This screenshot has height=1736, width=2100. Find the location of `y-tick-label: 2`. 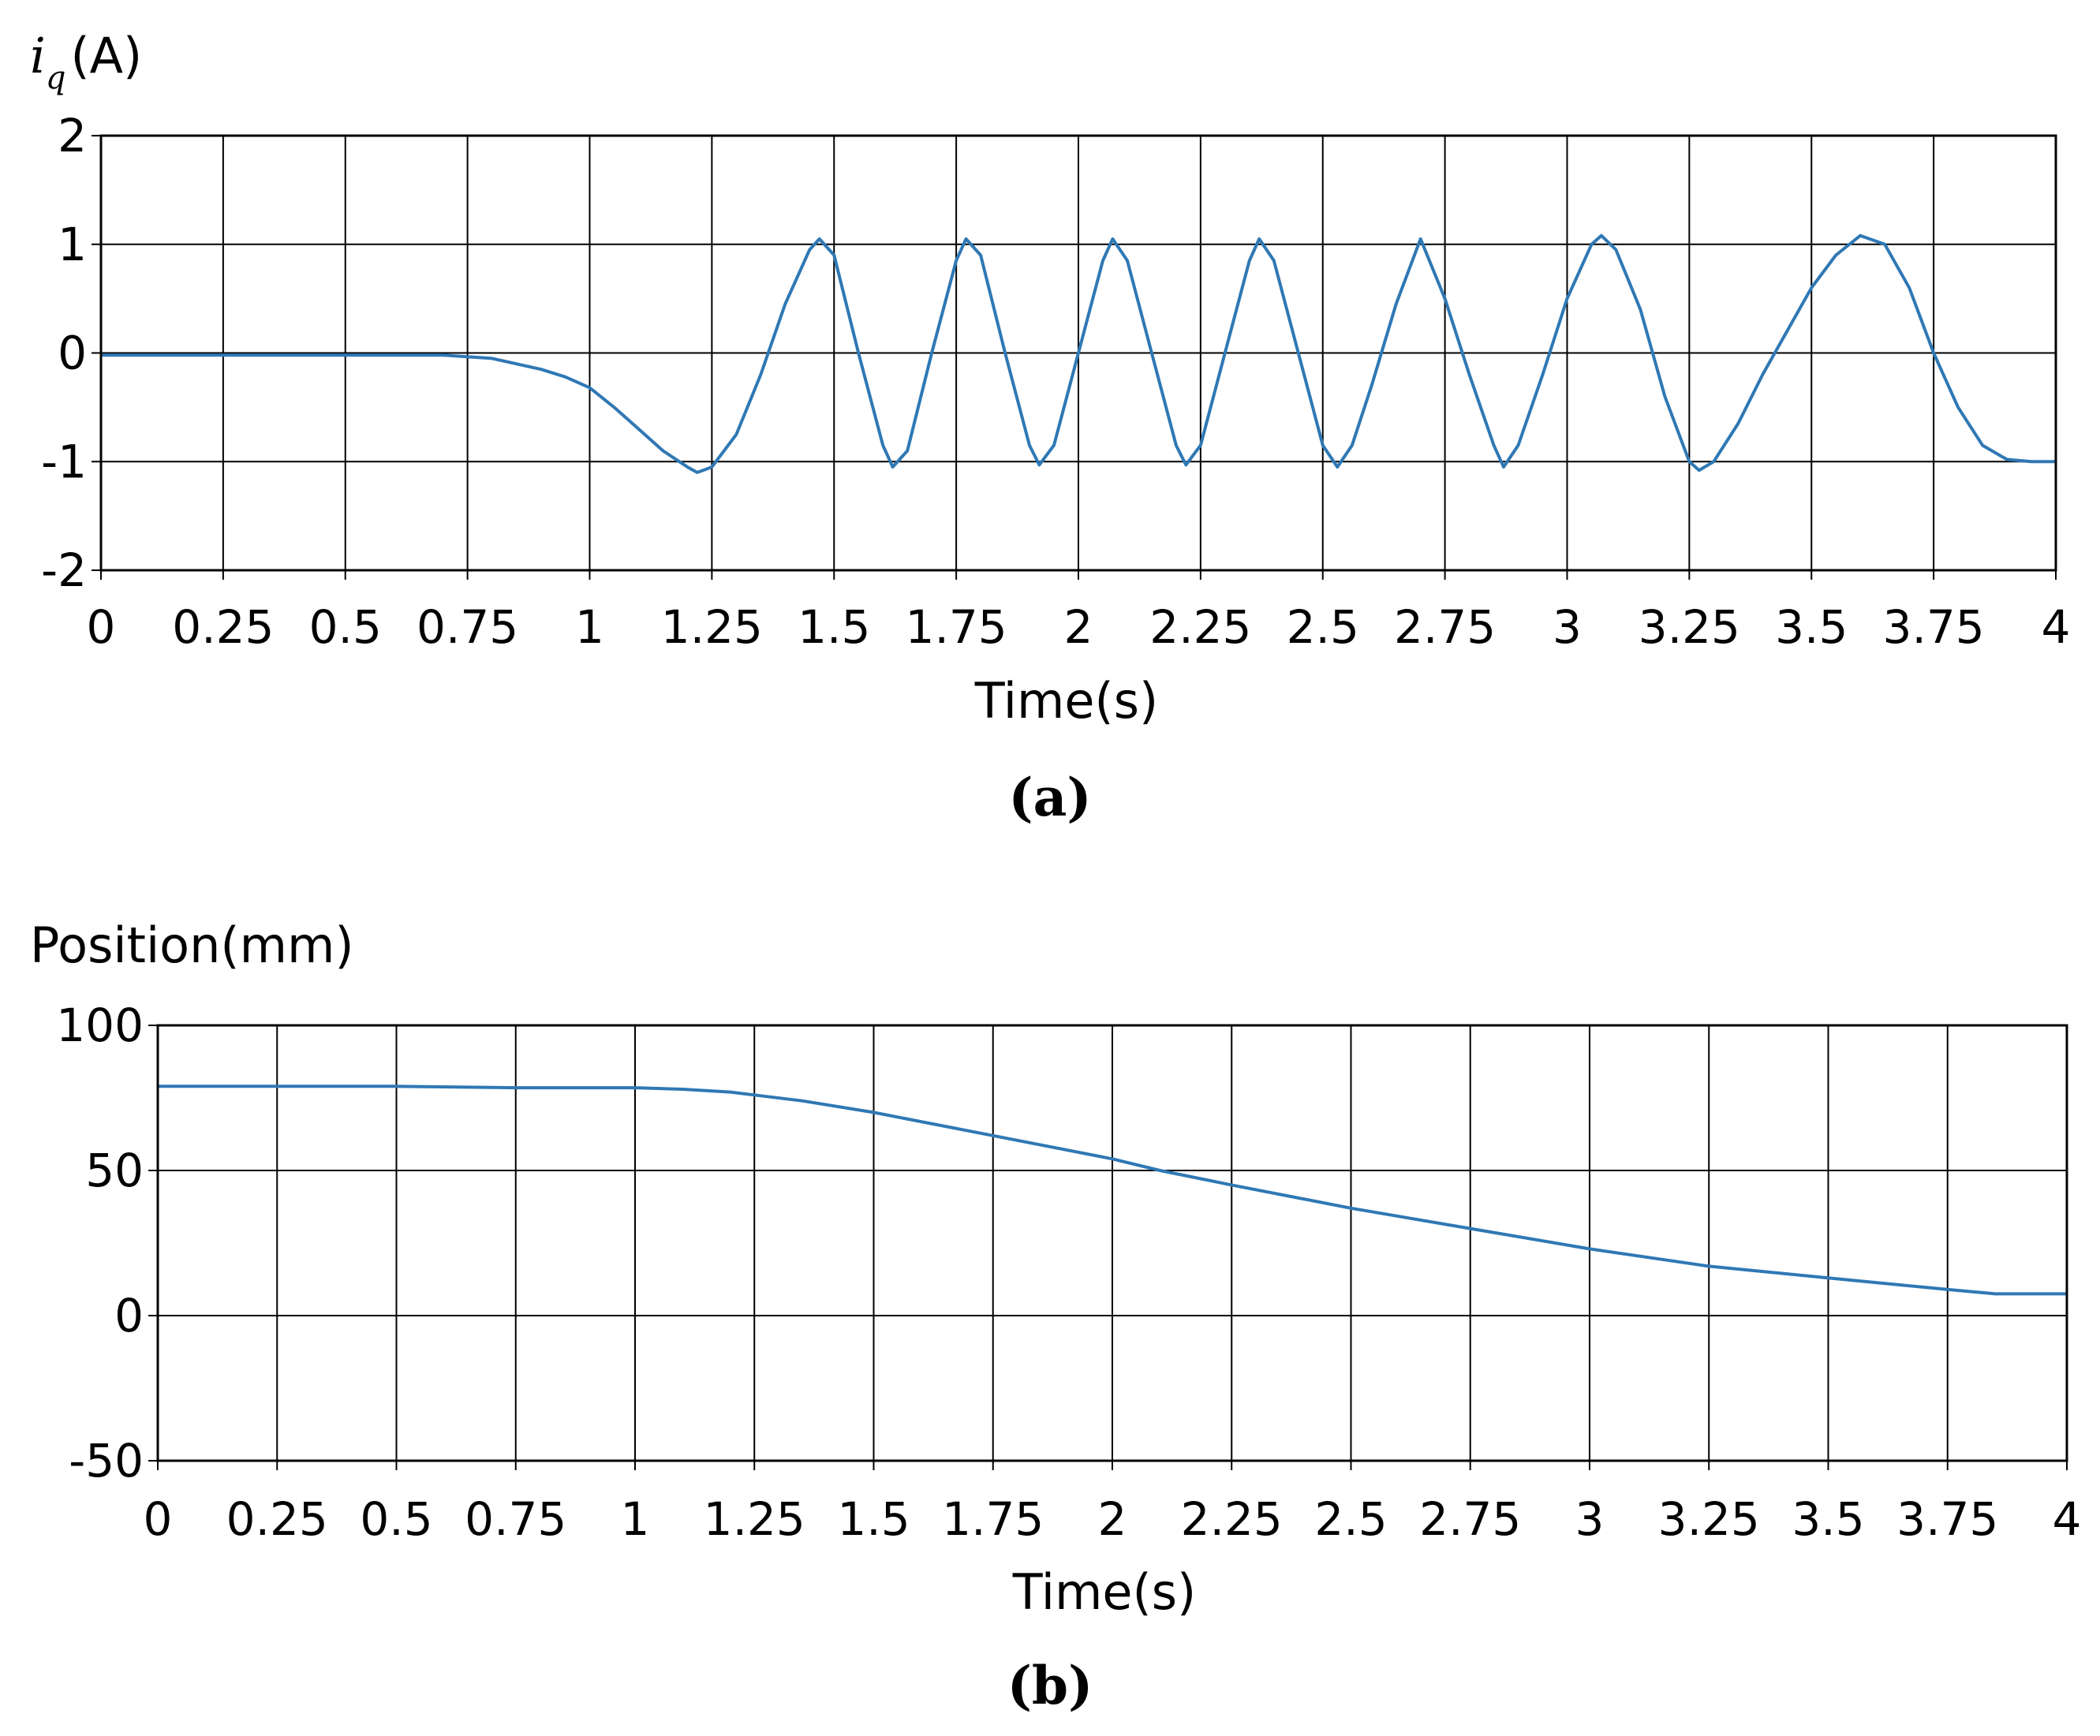

y-tick-label: 2 is located at coordinates (72, 135).